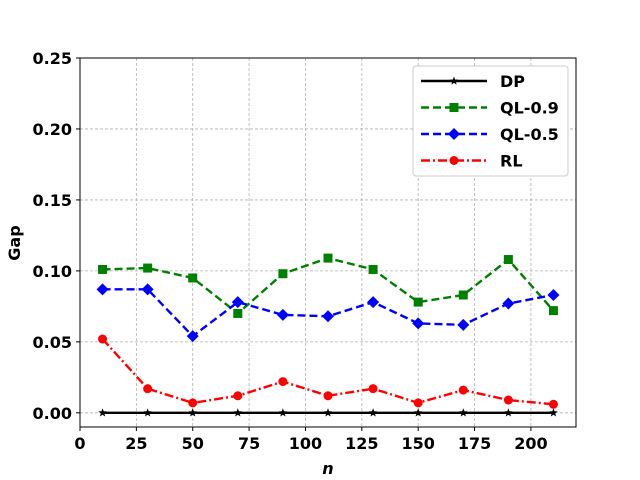  Describe the element at coordinates (327, 468) in the screenshot. I see `x-axis-label: n` at that location.